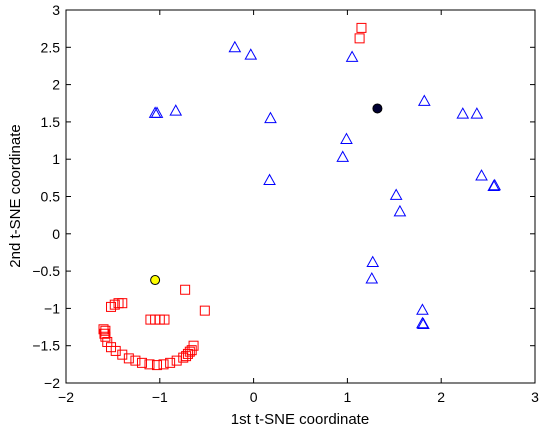  I want to click on y-tick-label: −1, so click(52, 308).